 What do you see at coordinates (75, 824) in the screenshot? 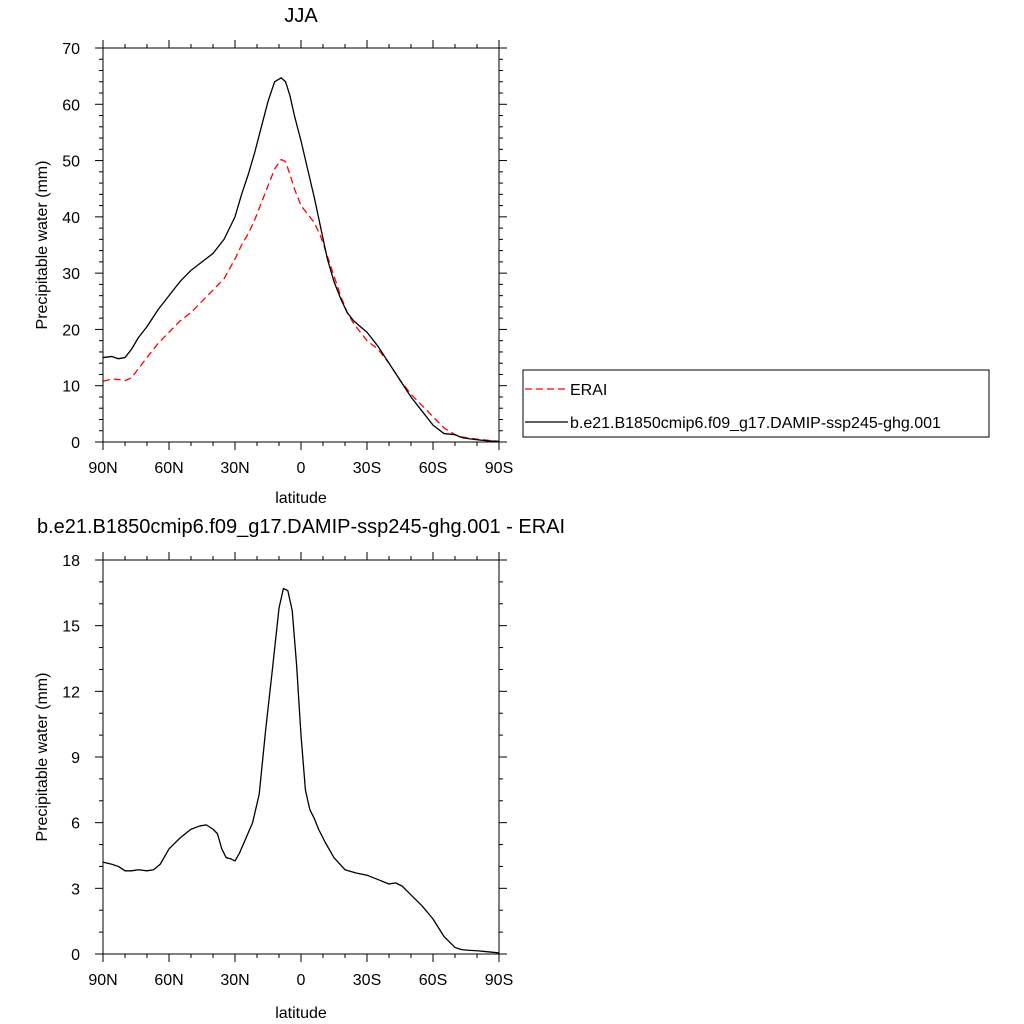
I see `y-tick-label: 6` at bounding box center [75, 824].